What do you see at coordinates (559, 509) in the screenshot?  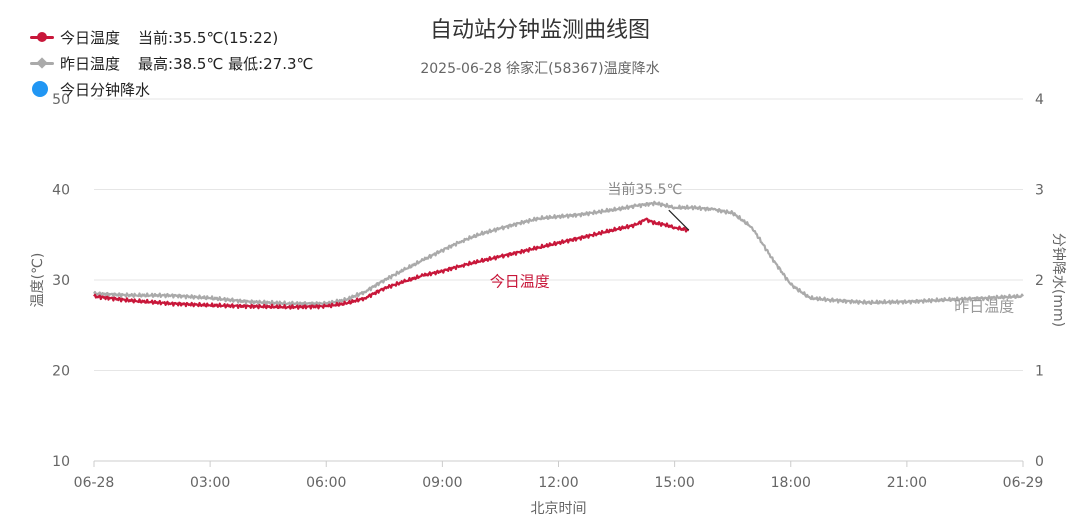 I see `x-axis-title: 北京时间` at bounding box center [559, 509].